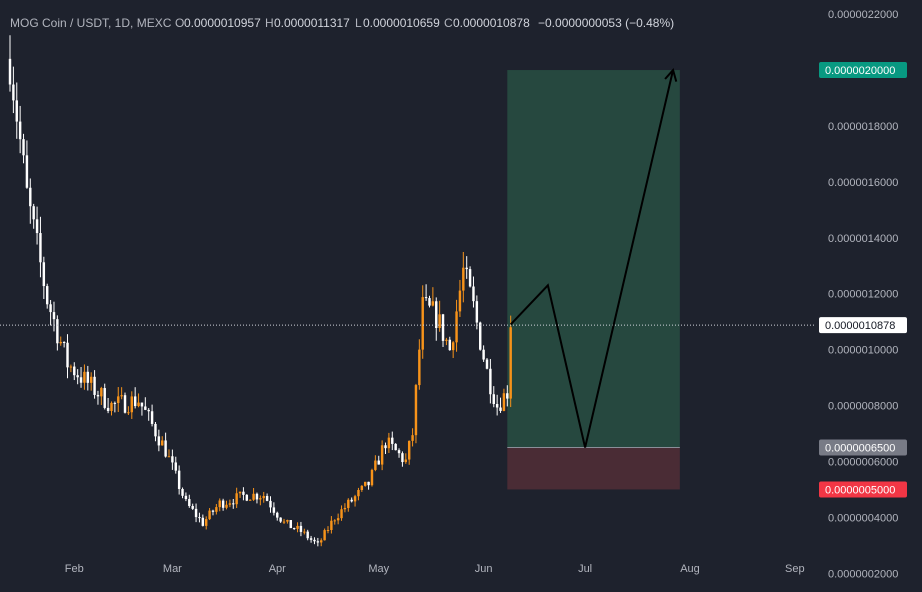  Describe the element at coordinates (484, 569) in the screenshot. I see `x-tick-label: Jun` at that location.